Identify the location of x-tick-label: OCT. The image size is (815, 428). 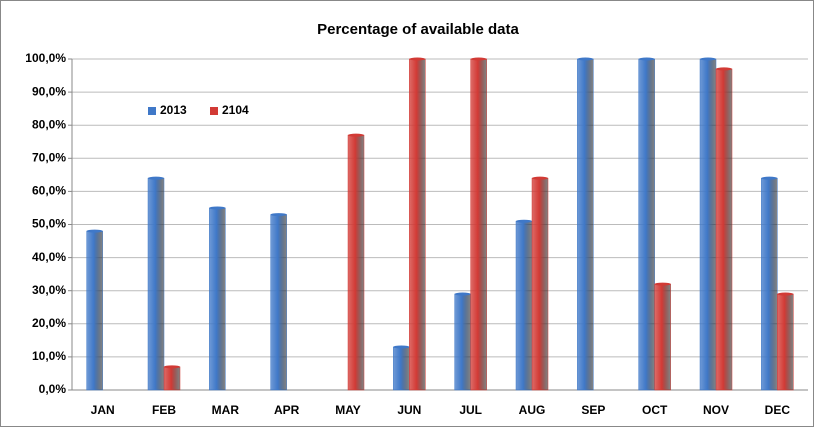
(655, 410).